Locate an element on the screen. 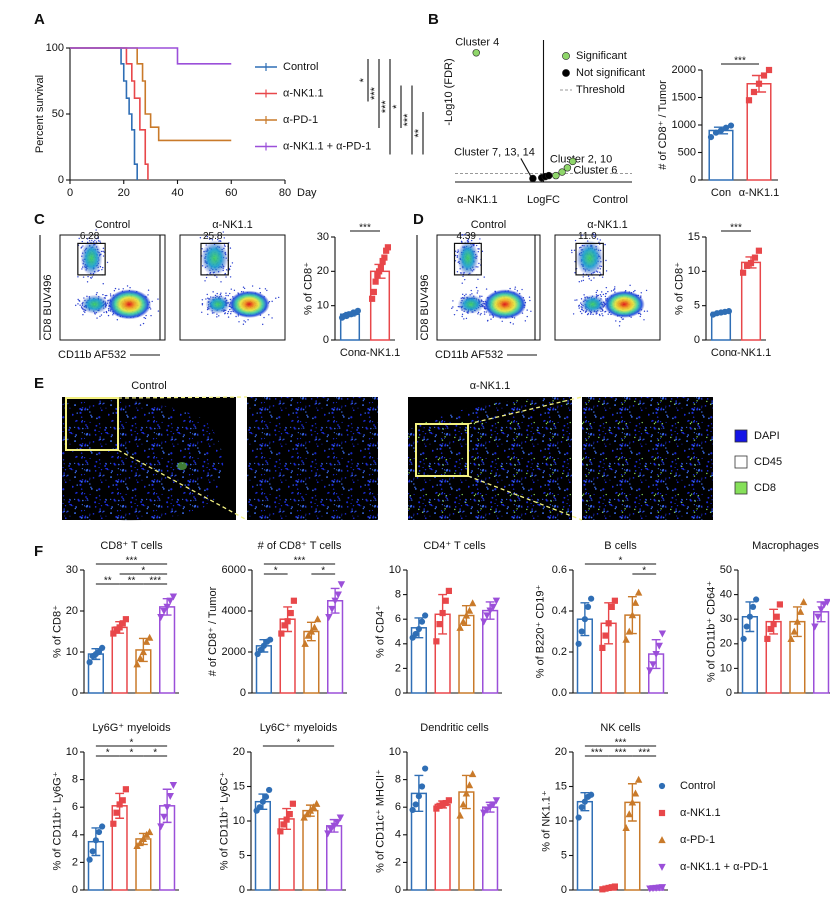 The height and width of the screenshot is (908, 830). panel-letter: F is located at coordinates (38, 551).